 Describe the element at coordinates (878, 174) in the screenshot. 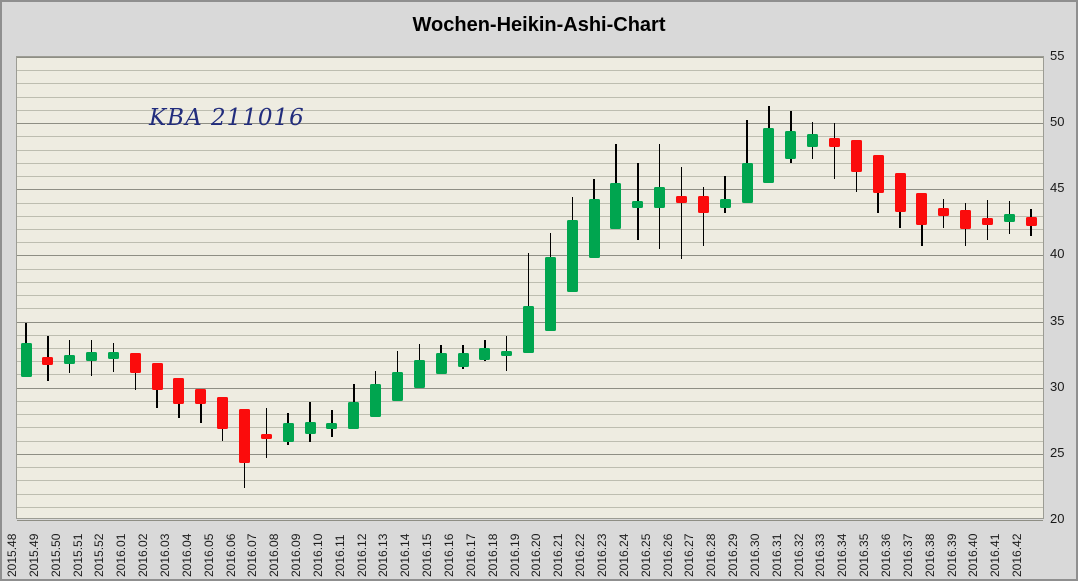

I see `candle-body-2016.35` at that location.